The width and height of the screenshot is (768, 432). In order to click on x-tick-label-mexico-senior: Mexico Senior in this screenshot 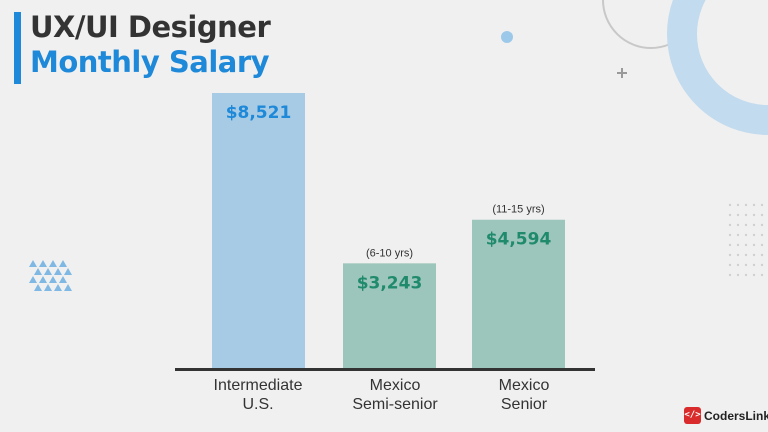, I will do `click(524, 395)`.